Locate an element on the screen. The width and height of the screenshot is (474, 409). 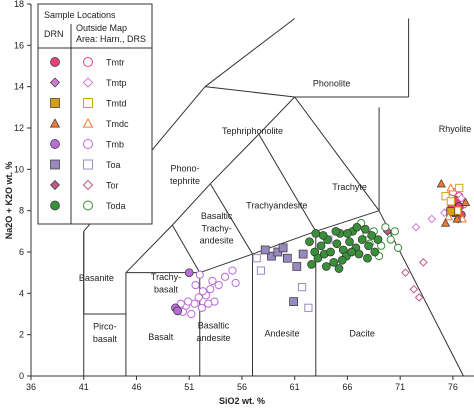
legend-label: Toda is located at coordinates (116, 206).